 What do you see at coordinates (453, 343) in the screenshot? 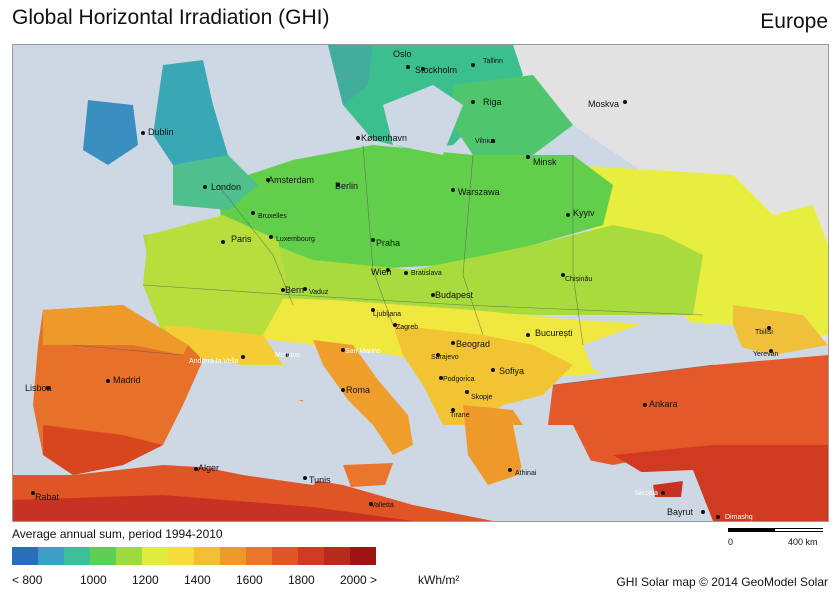
I see `city-dot-beograd` at bounding box center [453, 343].